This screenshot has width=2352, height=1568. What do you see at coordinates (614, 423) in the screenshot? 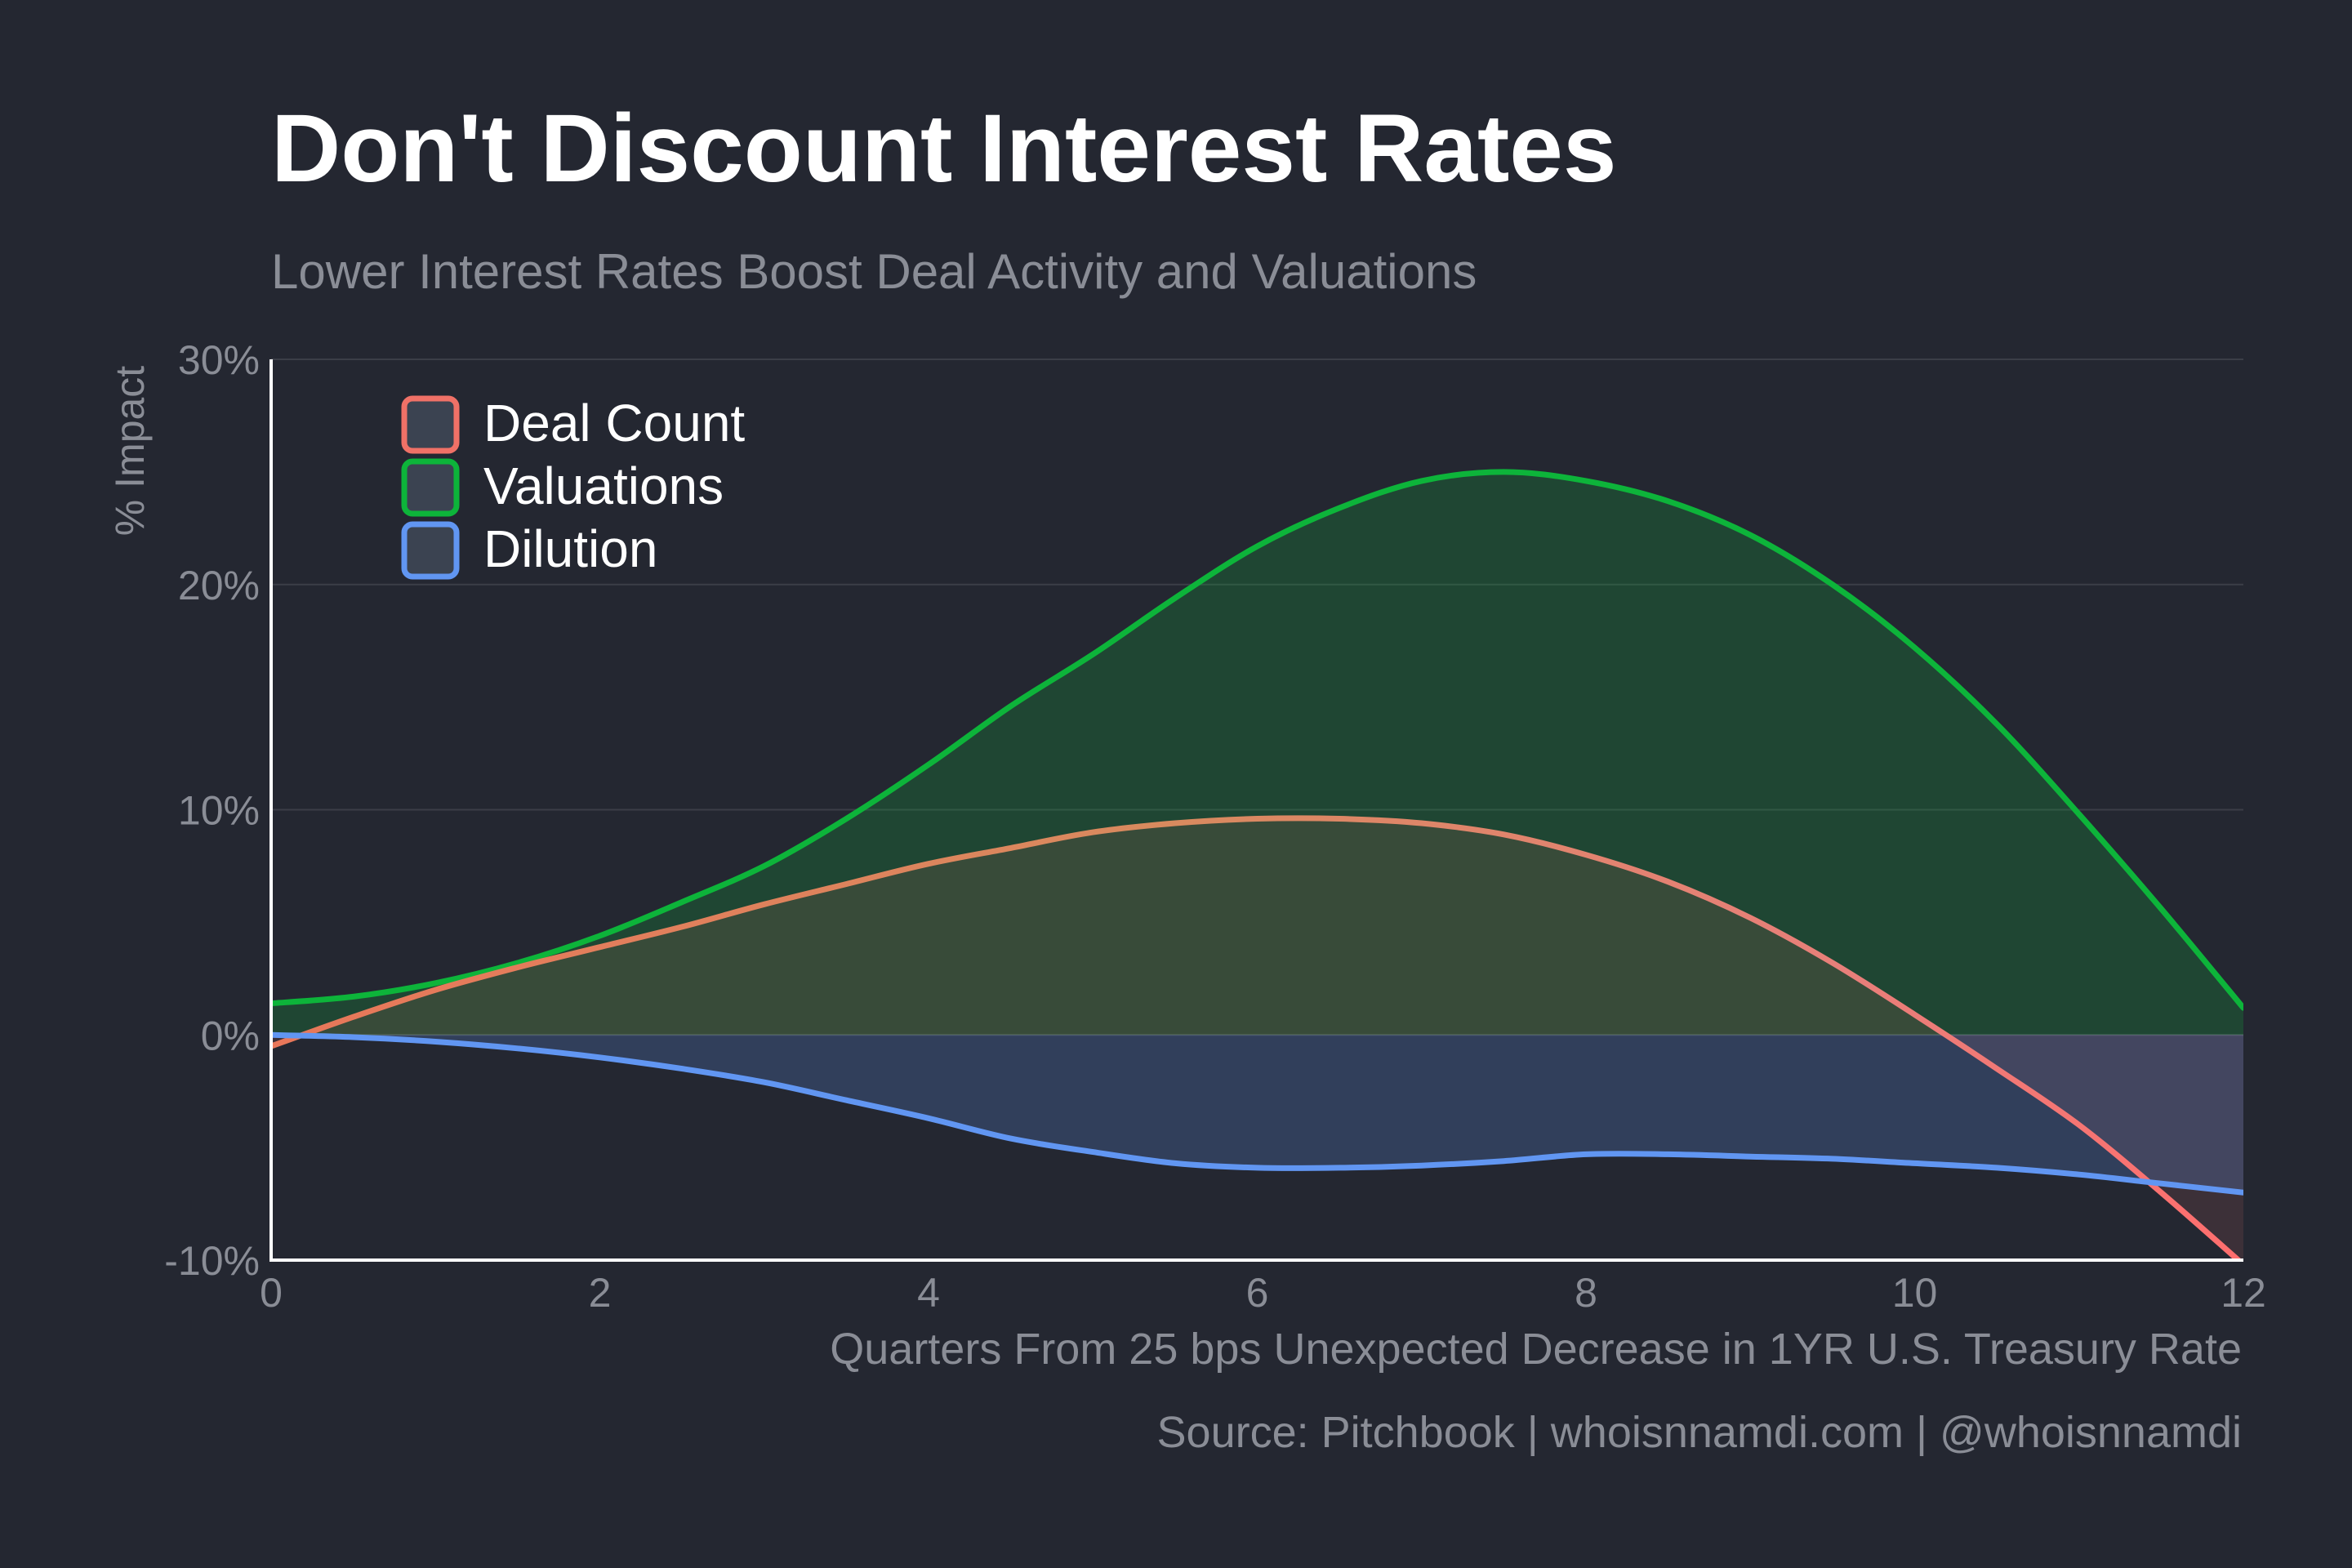
I see `legend-label-deal-count: Deal Count` at bounding box center [614, 423].